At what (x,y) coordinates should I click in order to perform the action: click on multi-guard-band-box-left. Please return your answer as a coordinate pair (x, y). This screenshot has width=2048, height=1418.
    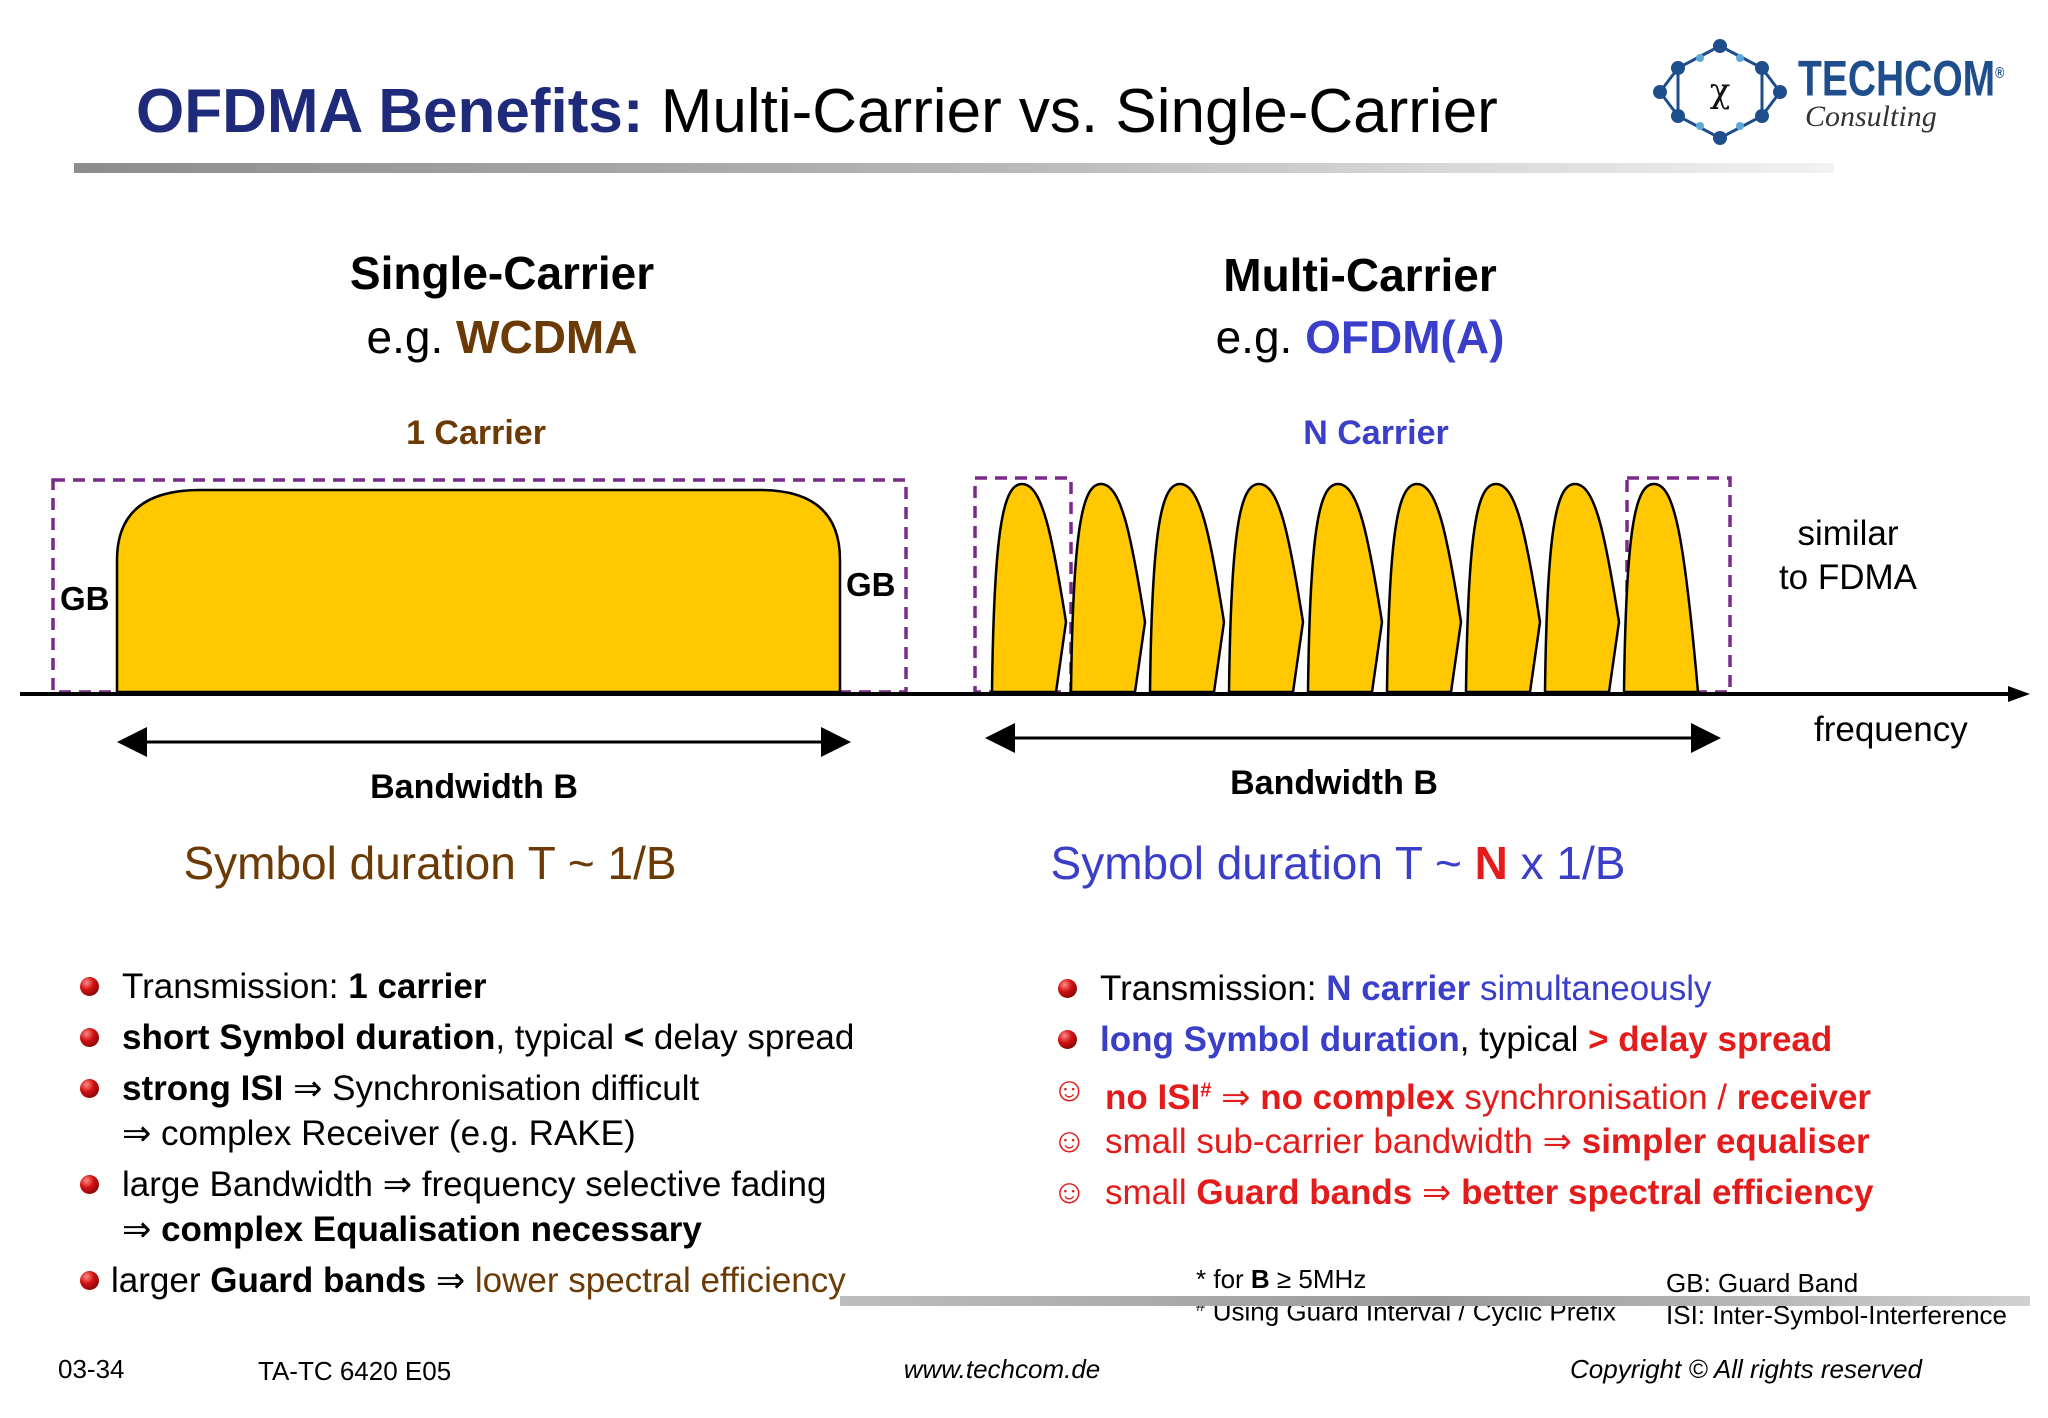
    Looking at the image, I should click on (1023, 585).